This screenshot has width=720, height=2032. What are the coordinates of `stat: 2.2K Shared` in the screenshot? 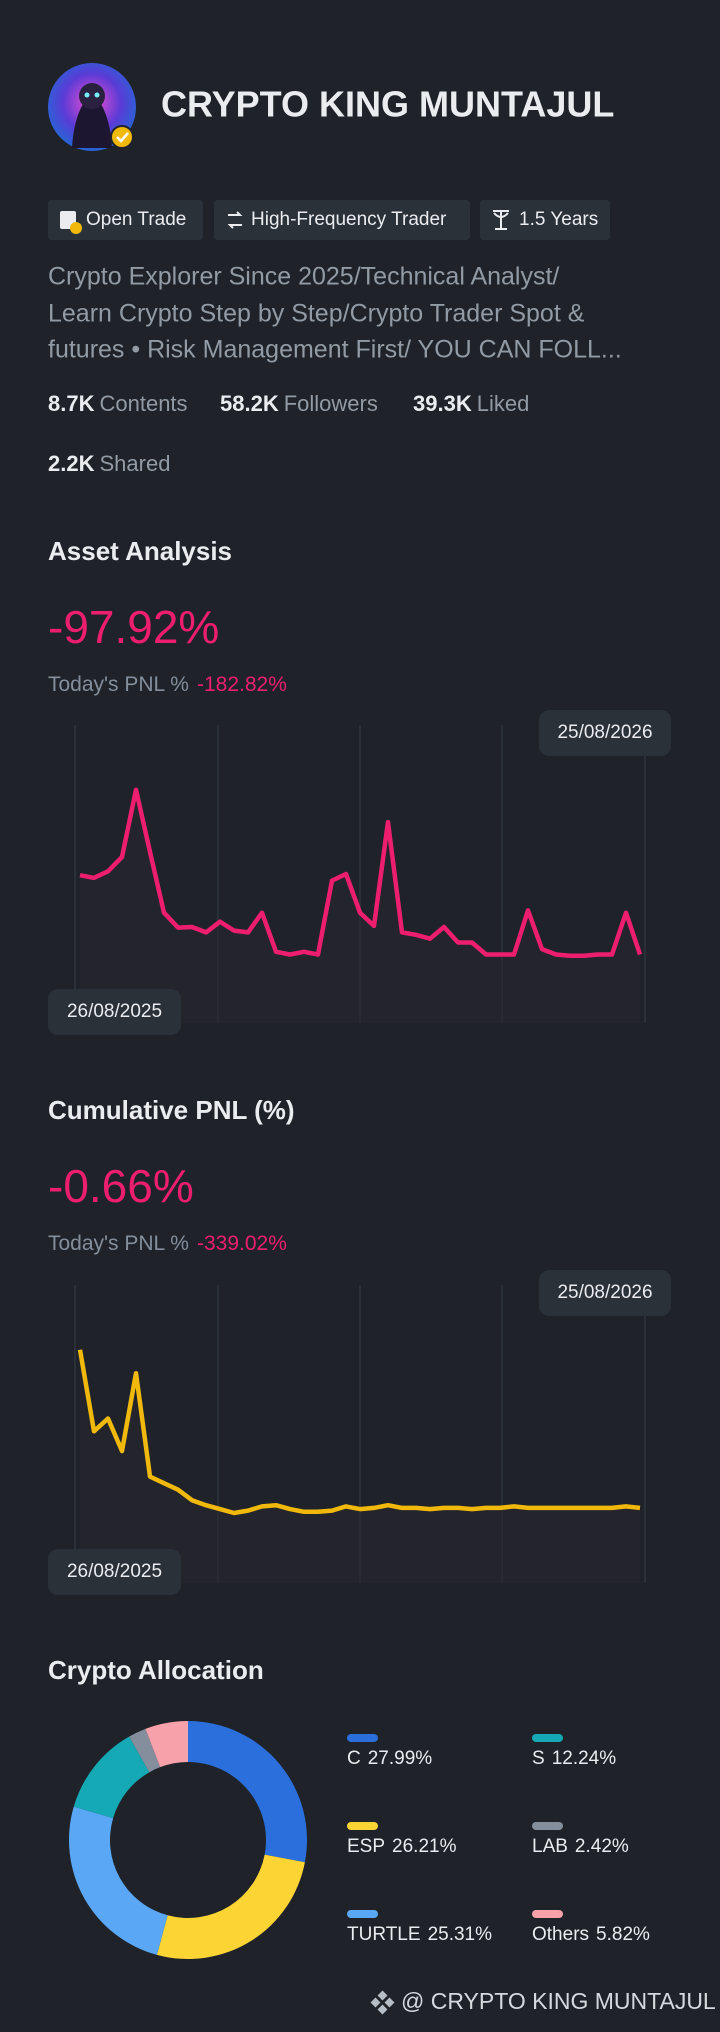 It's located at (109, 463).